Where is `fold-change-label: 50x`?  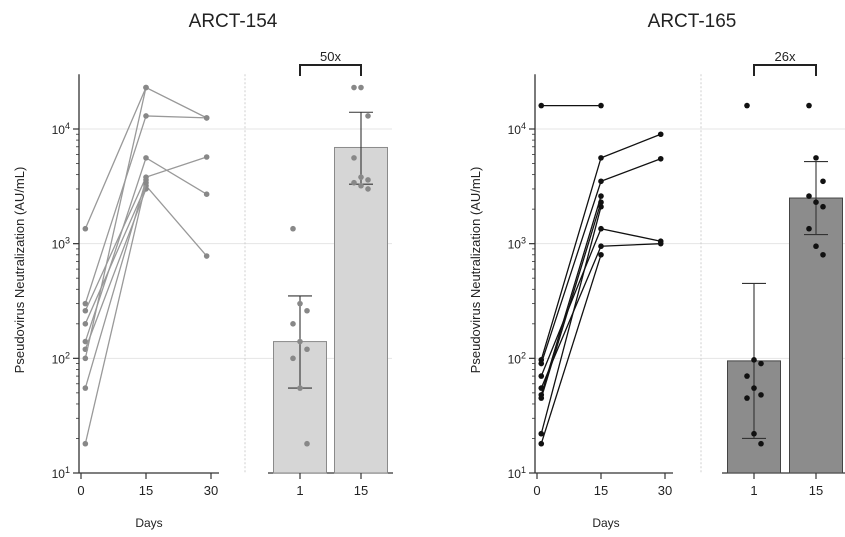
fold-change-label: 50x is located at coordinates (330, 56).